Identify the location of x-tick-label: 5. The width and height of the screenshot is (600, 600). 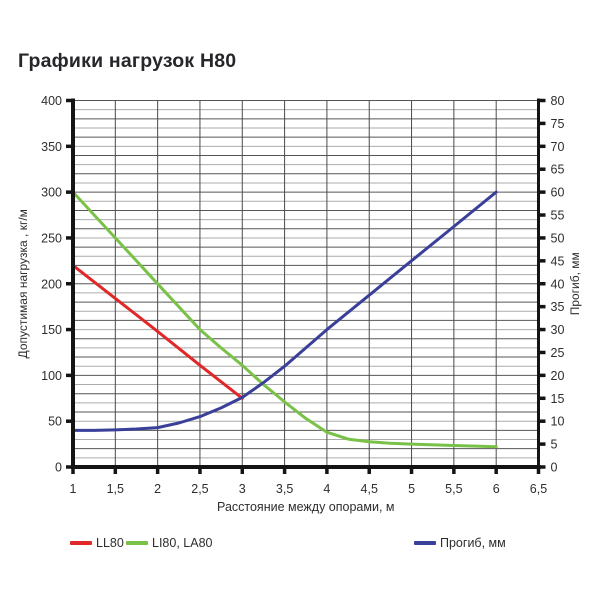
(411, 489).